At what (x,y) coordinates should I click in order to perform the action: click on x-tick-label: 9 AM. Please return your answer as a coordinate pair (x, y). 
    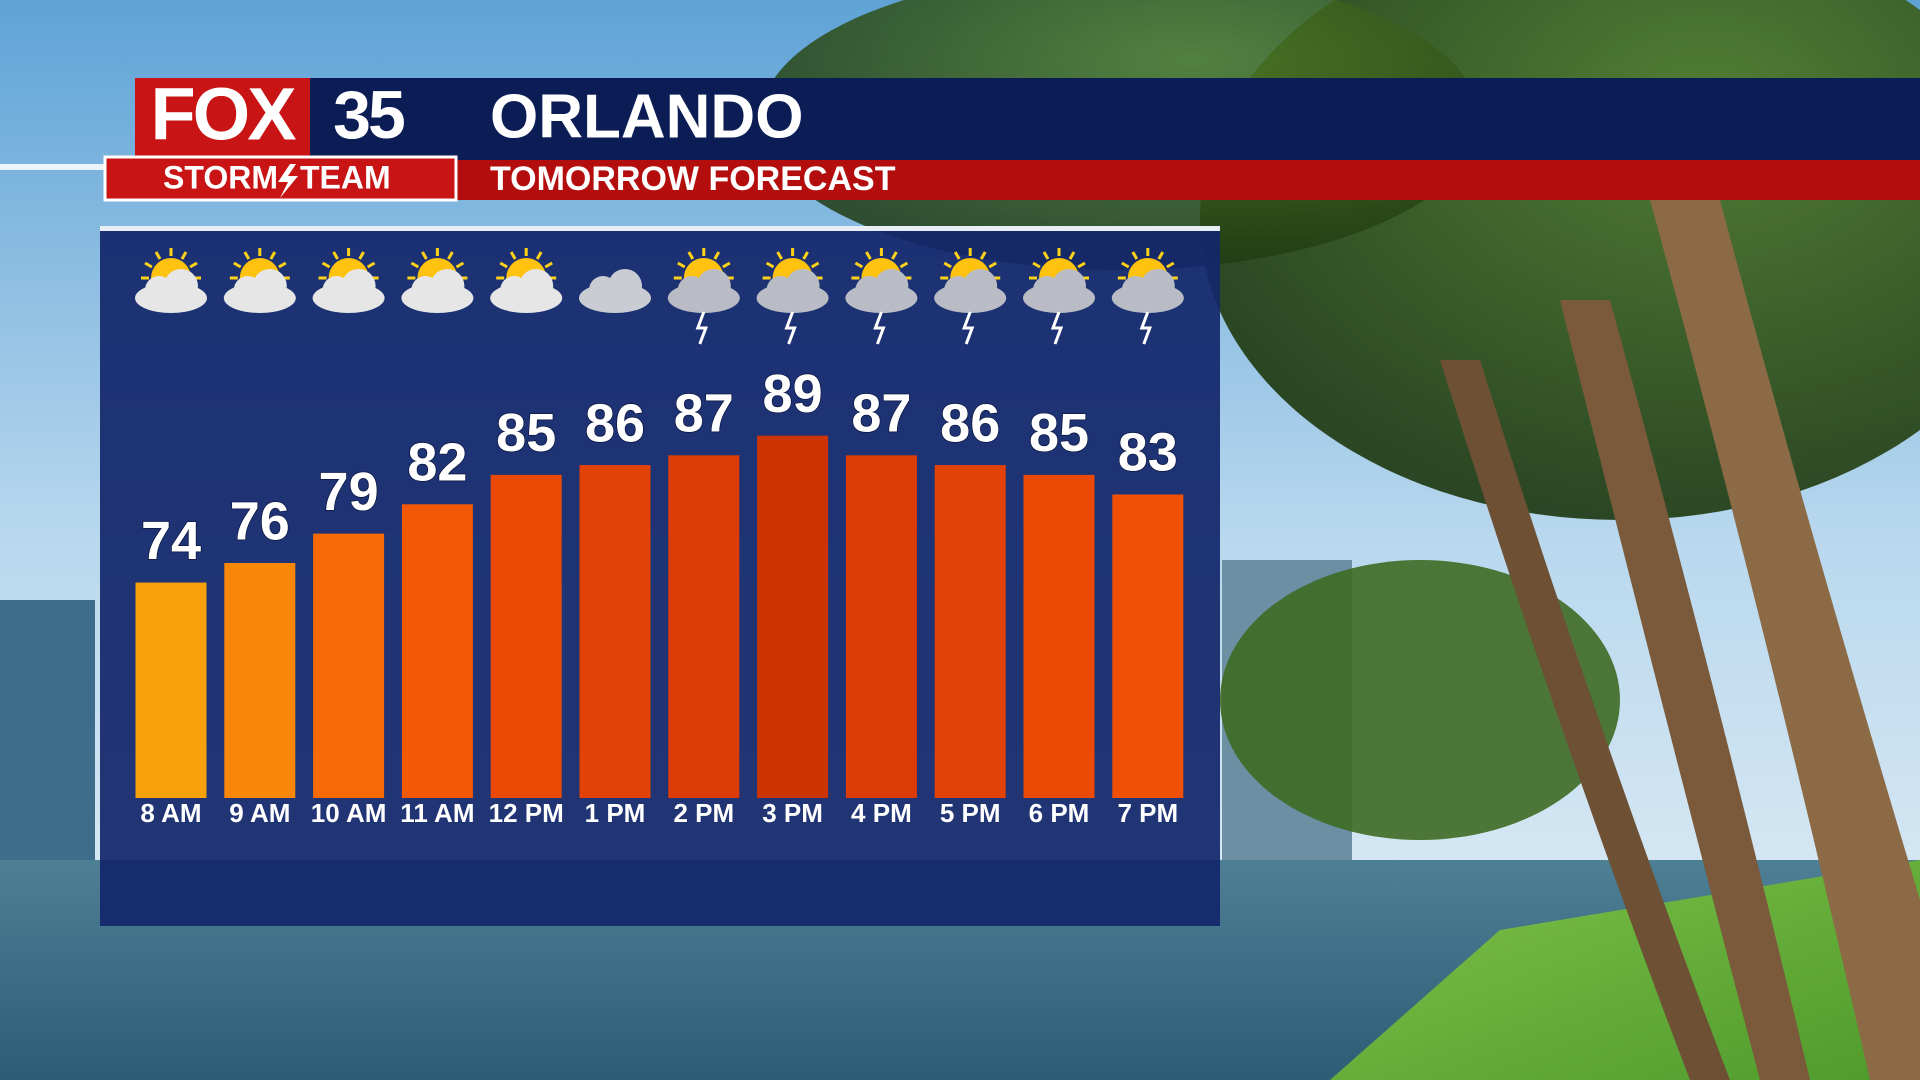
    Looking at the image, I should click on (259, 813).